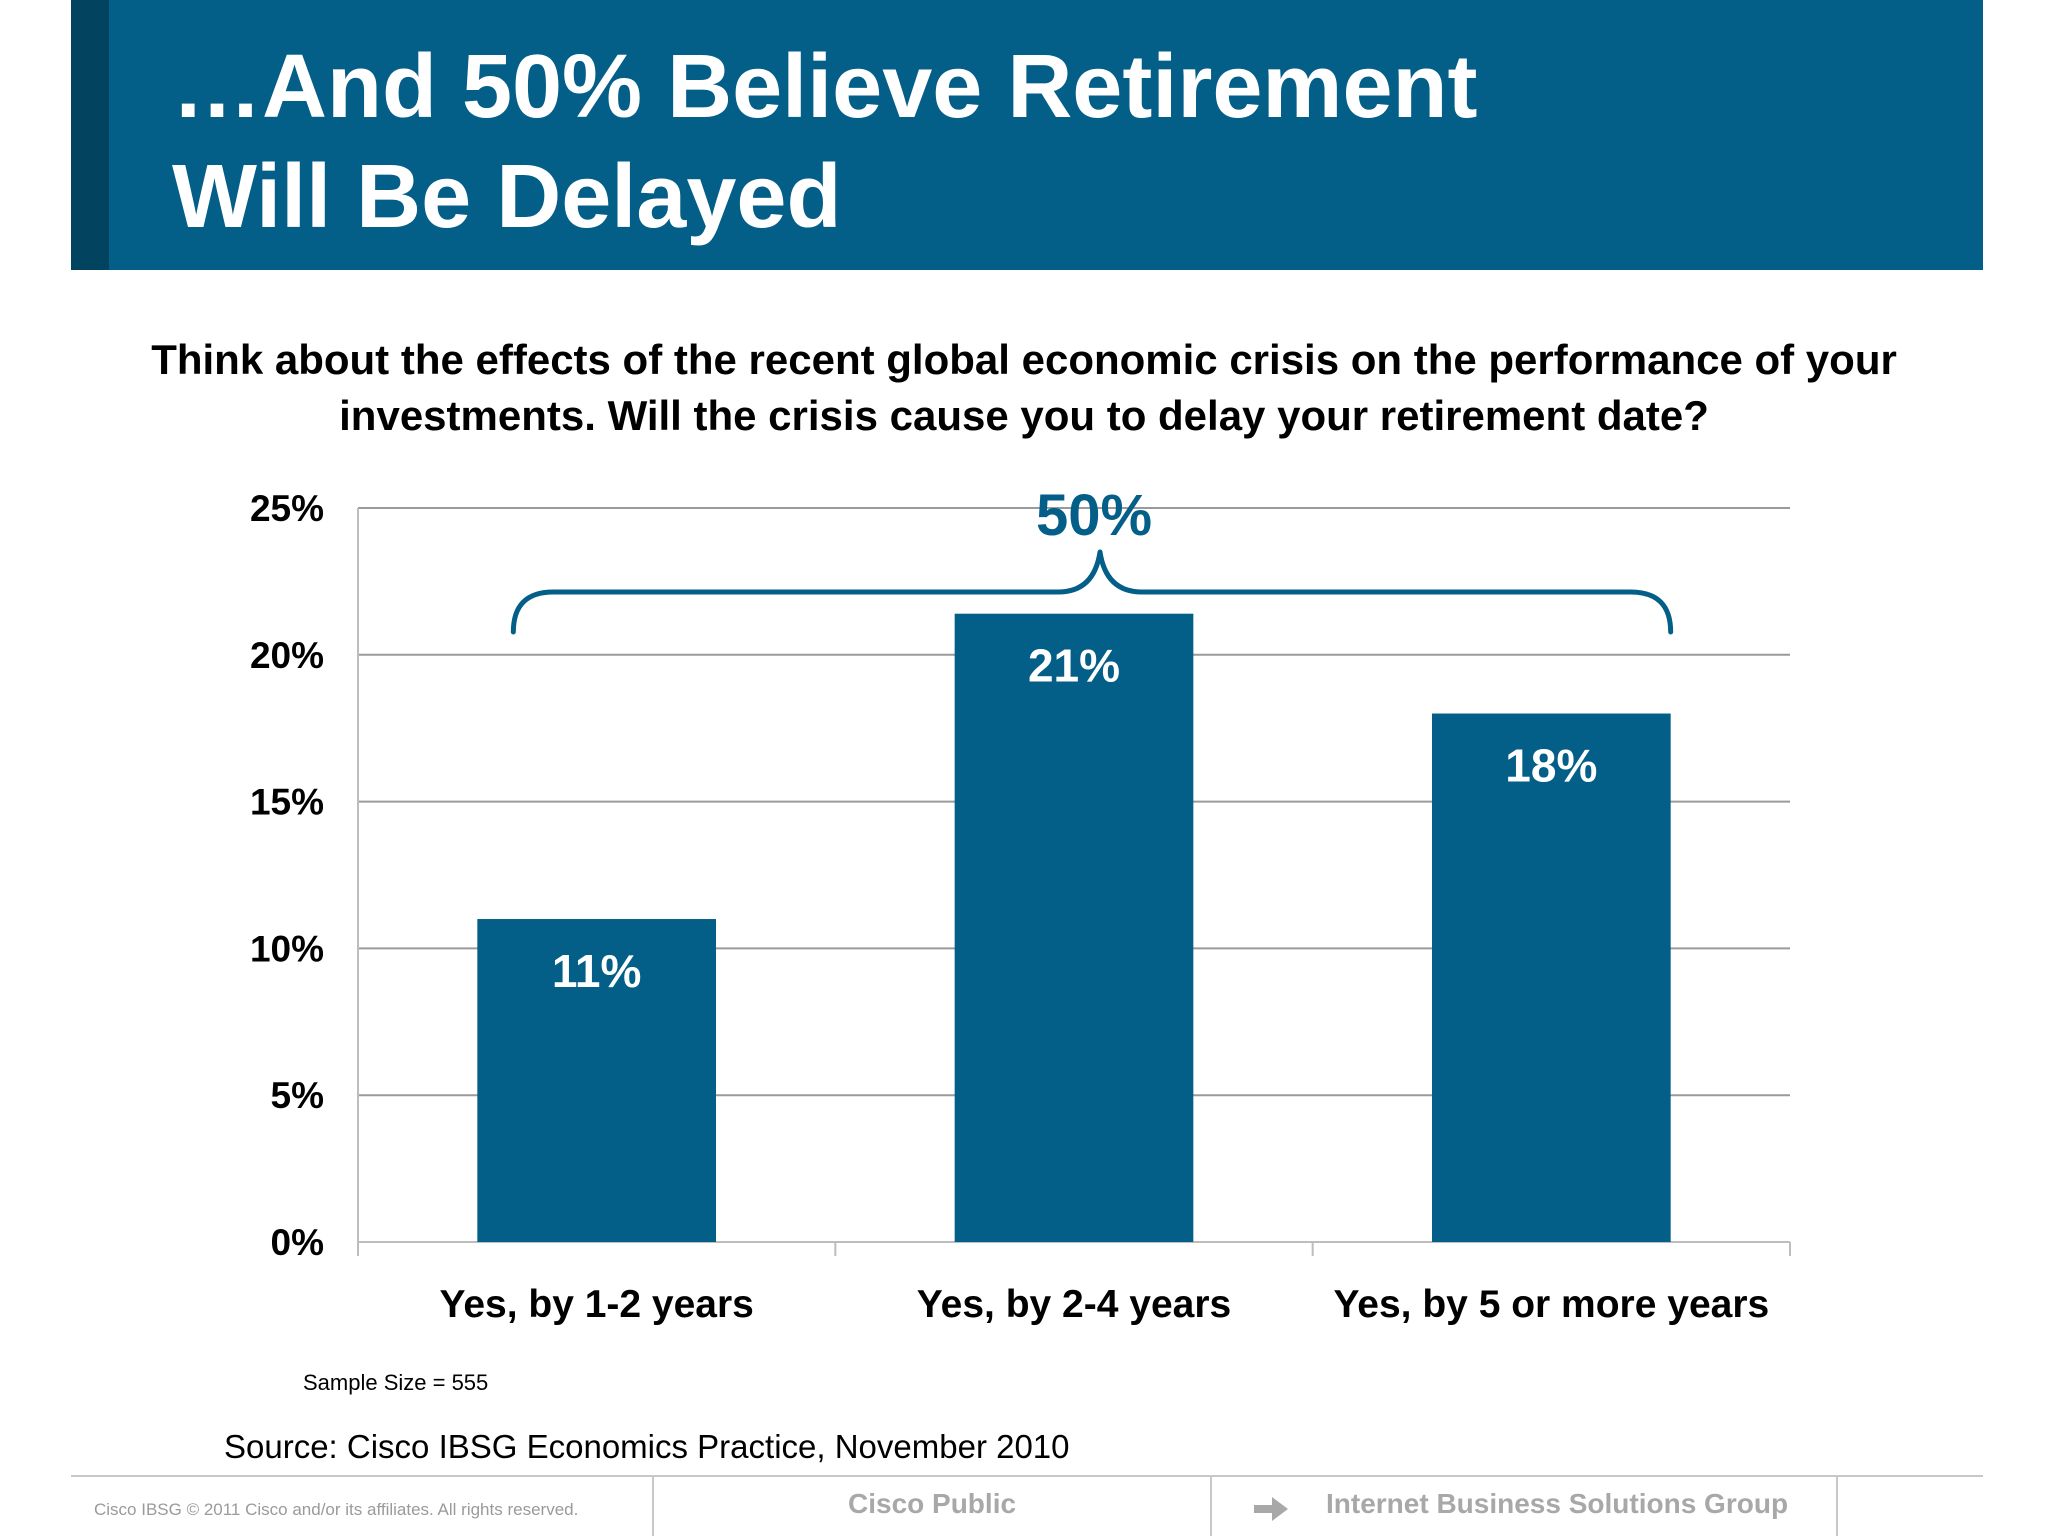  What do you see at coordinates (287, 655) in the screenshot?
I see `y-tick-label: 20%` at bounding box center [287, 655].